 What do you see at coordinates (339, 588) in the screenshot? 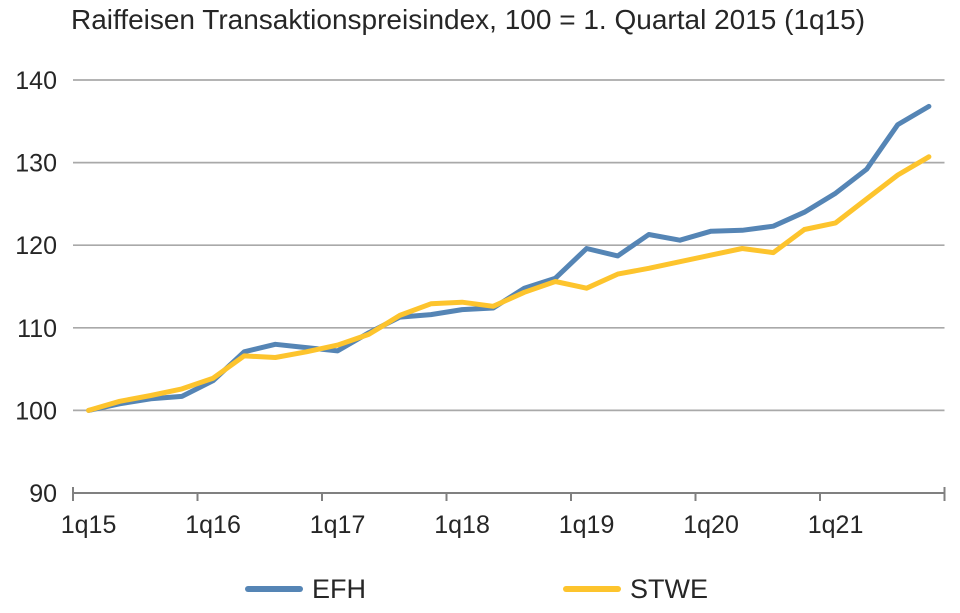
I see `legend-label-efh: EFH` at bounding box center [339, 588].